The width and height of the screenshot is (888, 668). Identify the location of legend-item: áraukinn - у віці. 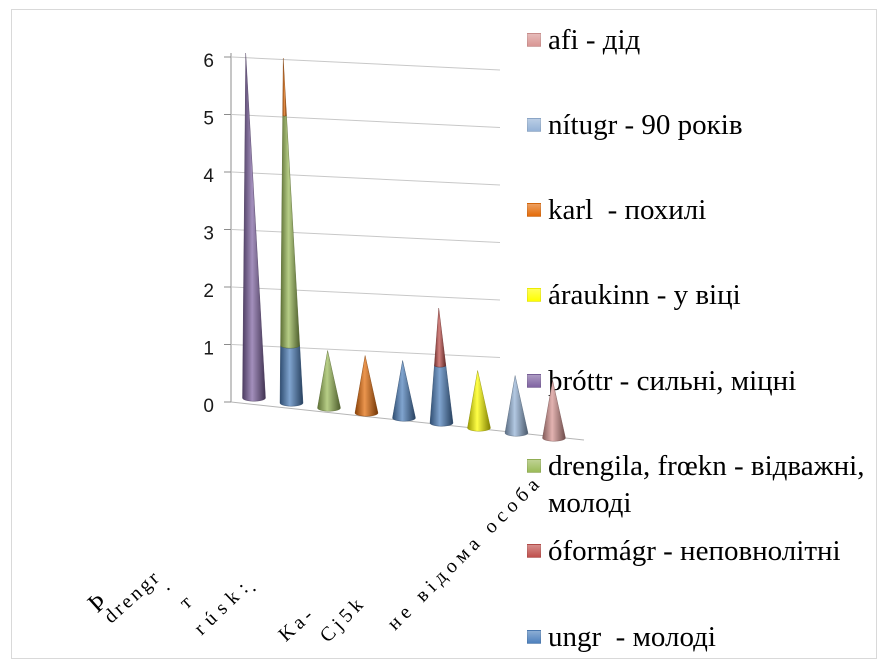
(706, 295).